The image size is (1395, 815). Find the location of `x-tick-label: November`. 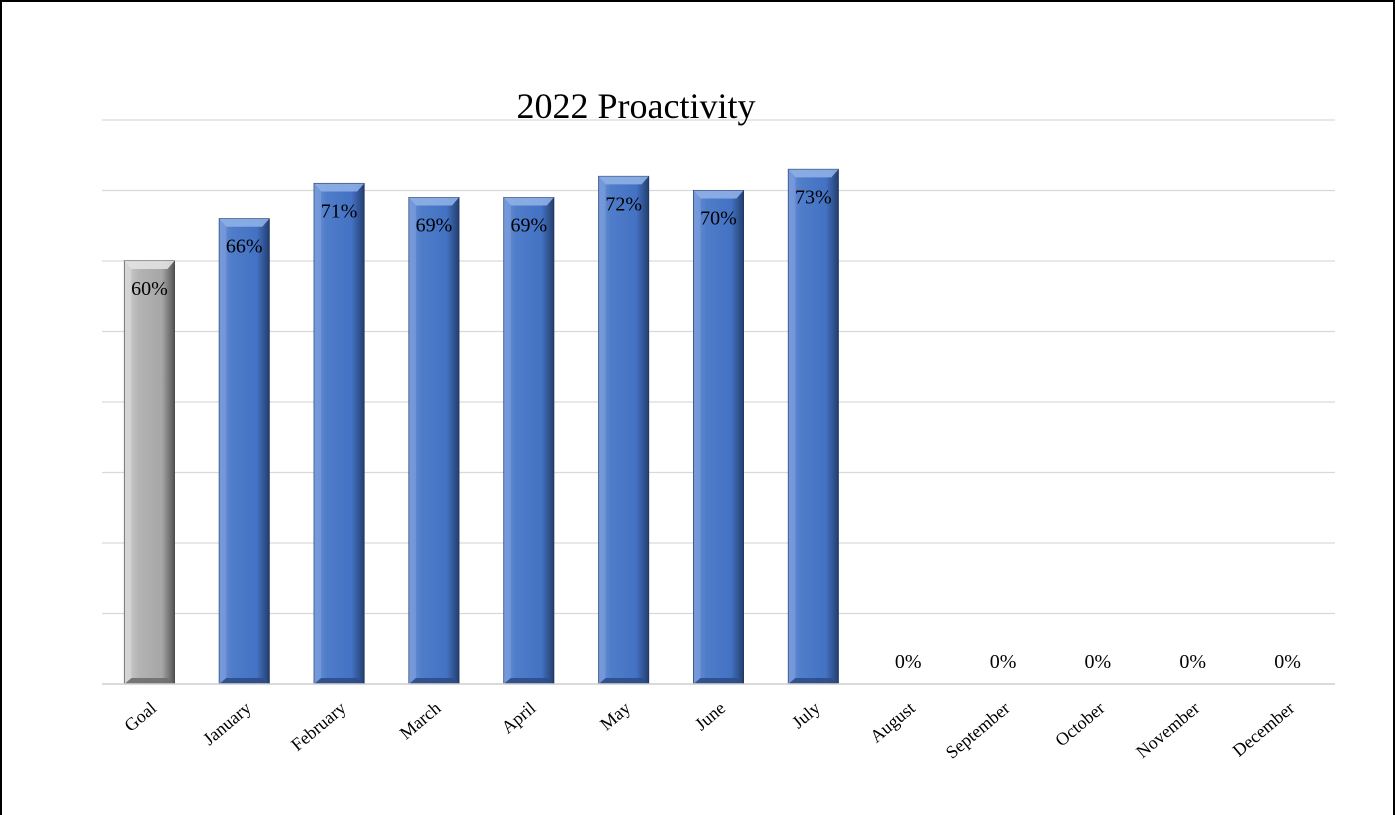

x-tick-label: November is located at coordinates (1167, 730).